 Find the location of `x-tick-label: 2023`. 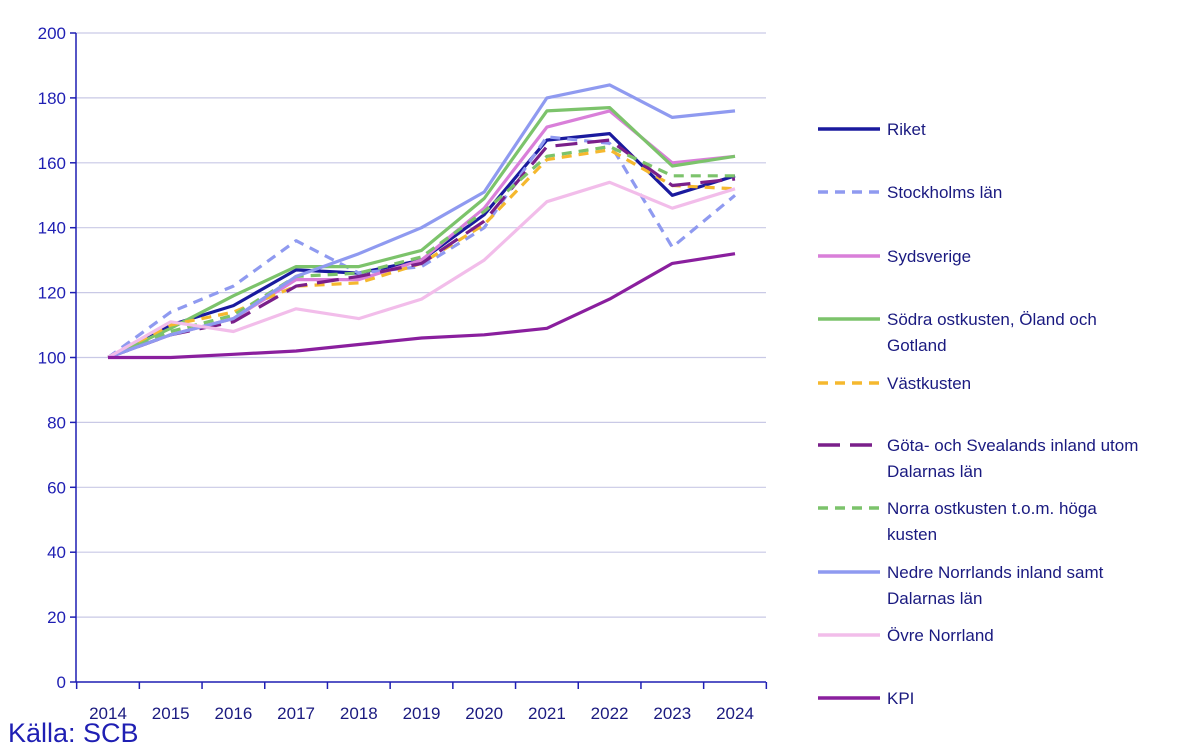

x-tick-label: 2023 is located at coordinates (672, 713).